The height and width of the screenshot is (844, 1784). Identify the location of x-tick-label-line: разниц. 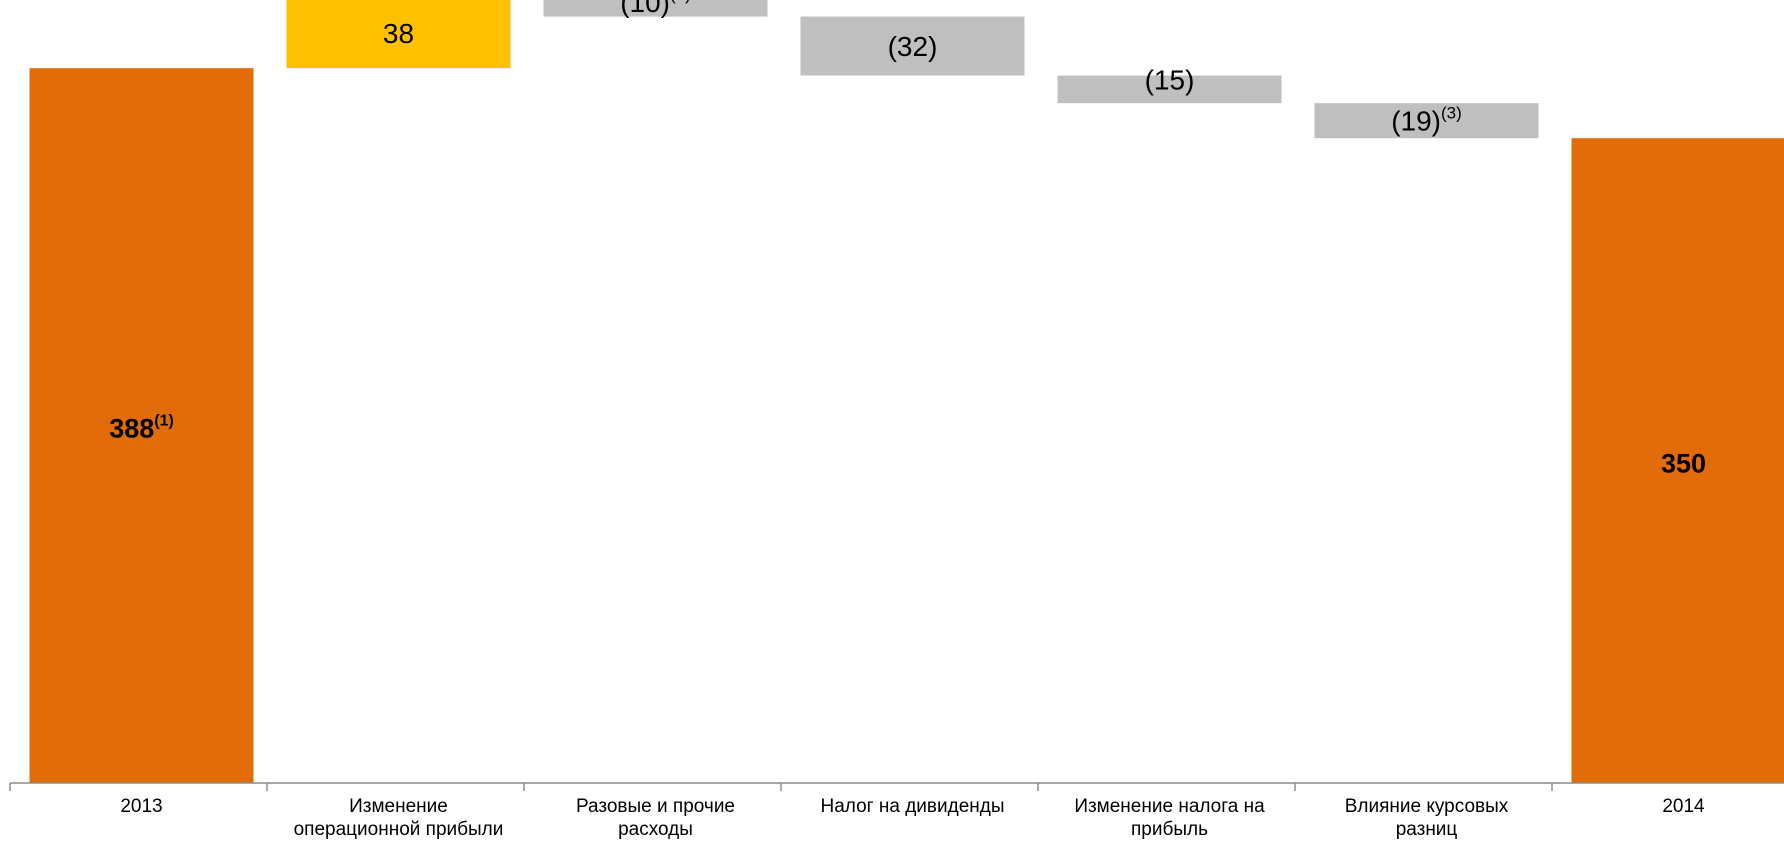
(1427, 829).